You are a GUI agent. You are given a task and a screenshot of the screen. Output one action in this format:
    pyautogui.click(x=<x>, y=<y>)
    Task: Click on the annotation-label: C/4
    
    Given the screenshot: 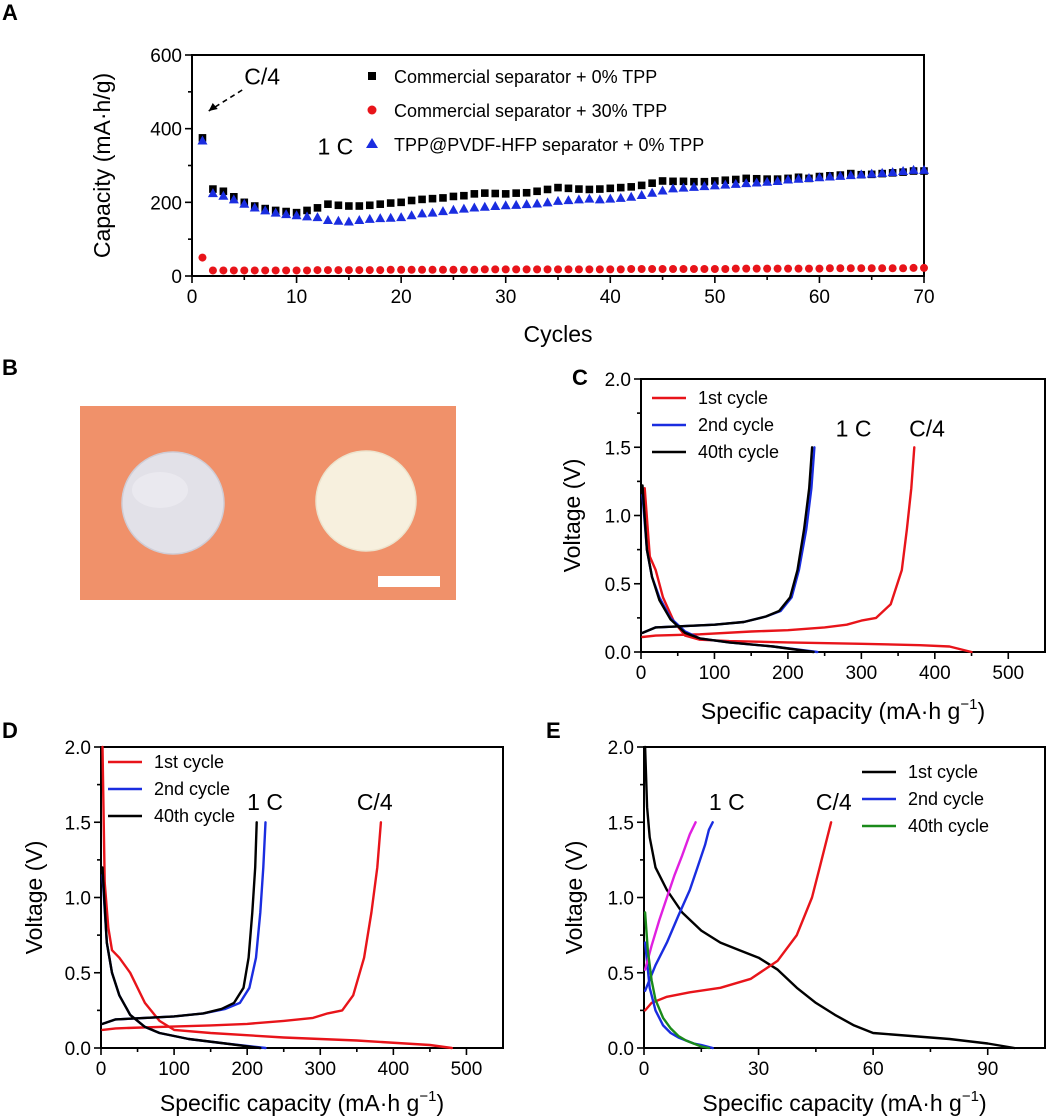 What is the action you would take?
    pyautogui.click(x=262, y=76)
    